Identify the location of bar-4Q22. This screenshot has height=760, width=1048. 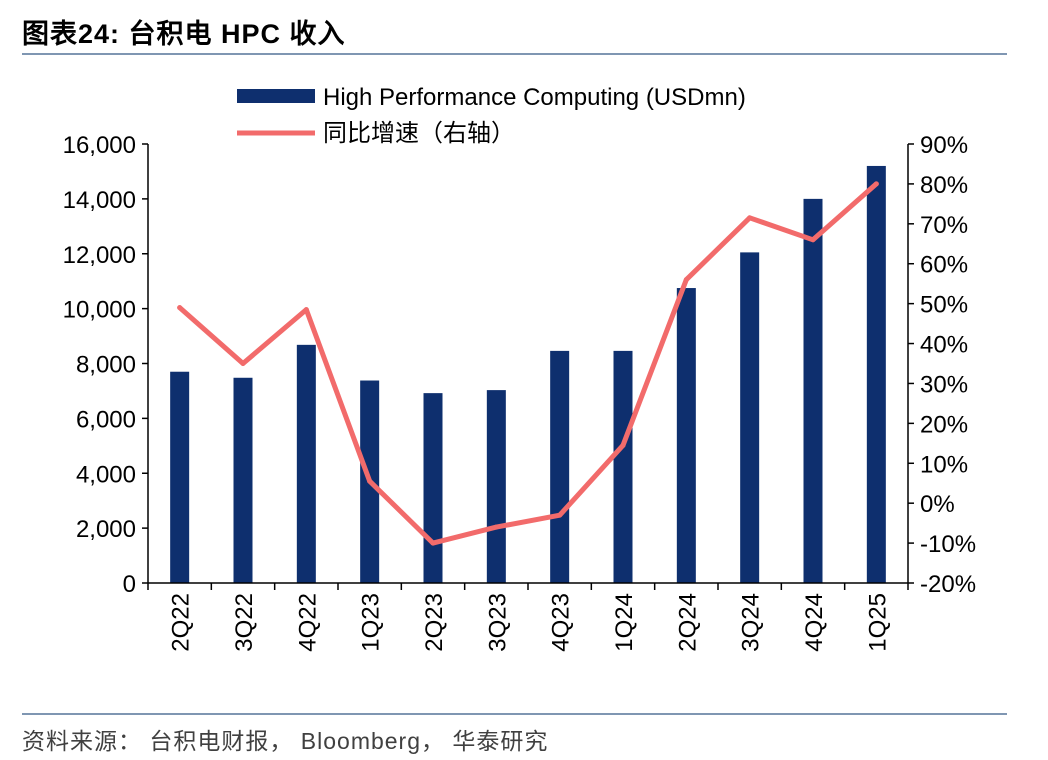
(306, 463).